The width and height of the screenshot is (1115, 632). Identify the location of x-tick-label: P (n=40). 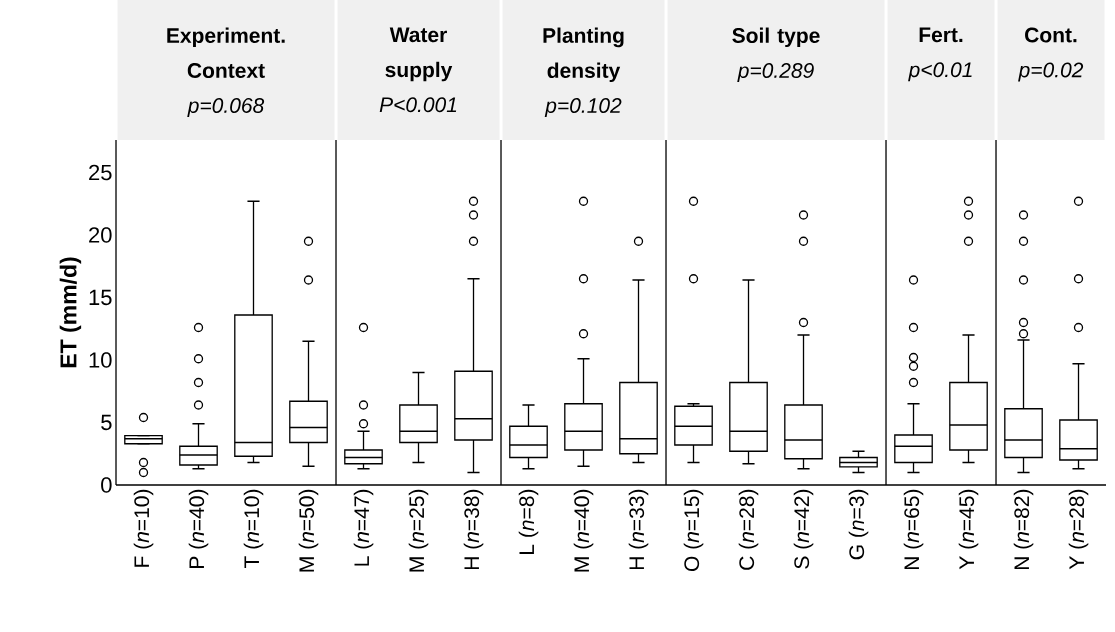
(198, 528).